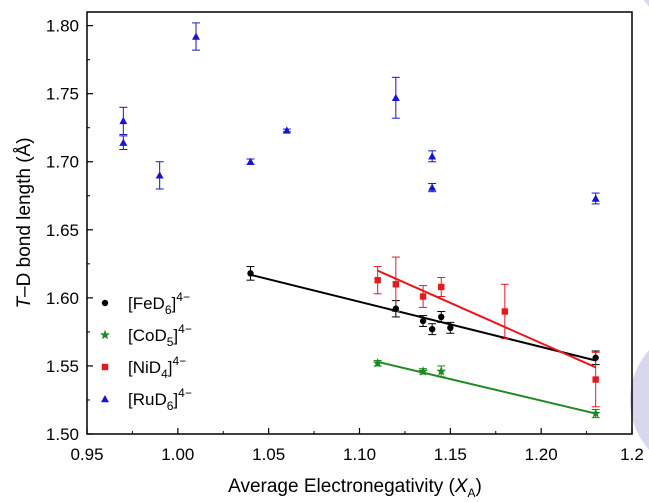 This screenshot has width=649, height=502. What do you see at coordinates (341, 486) in the screenshot?
I see `x-axis-title-main: Average Electronegativity (` at bounding box center [341, 486].